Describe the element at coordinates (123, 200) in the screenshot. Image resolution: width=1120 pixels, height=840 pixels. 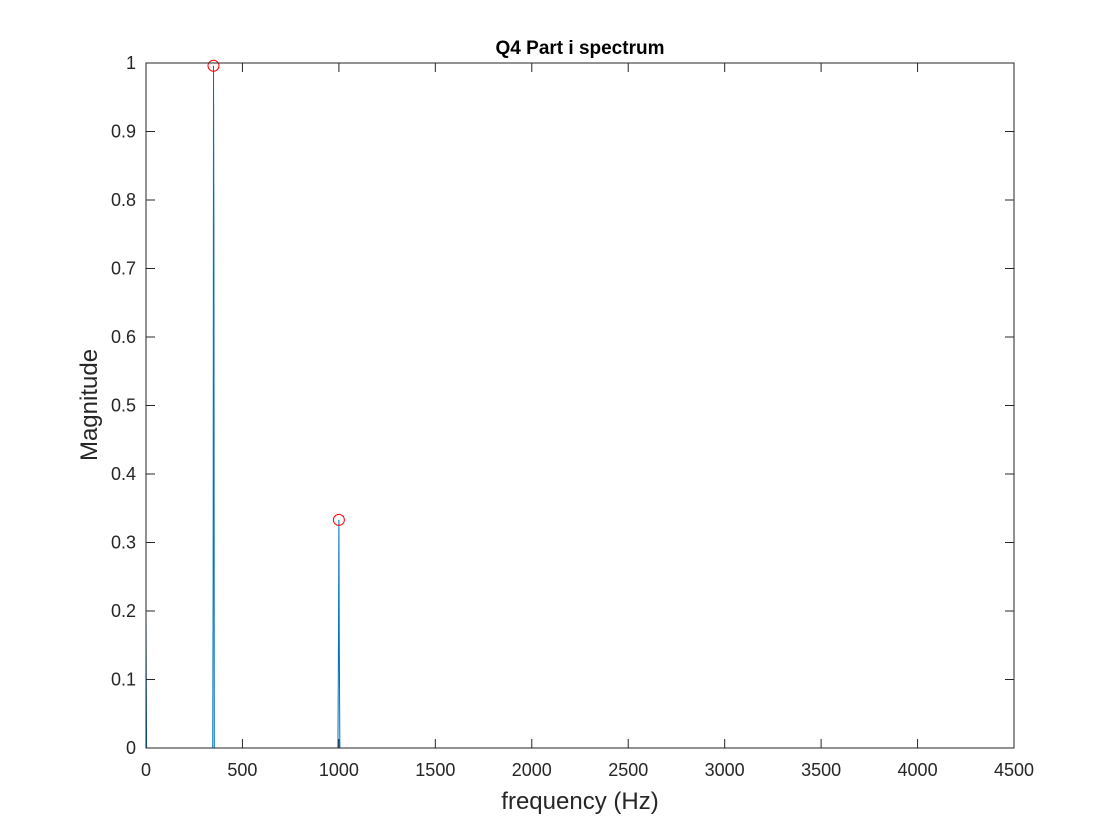
I see `y-tick-label: 0.8` at that location.